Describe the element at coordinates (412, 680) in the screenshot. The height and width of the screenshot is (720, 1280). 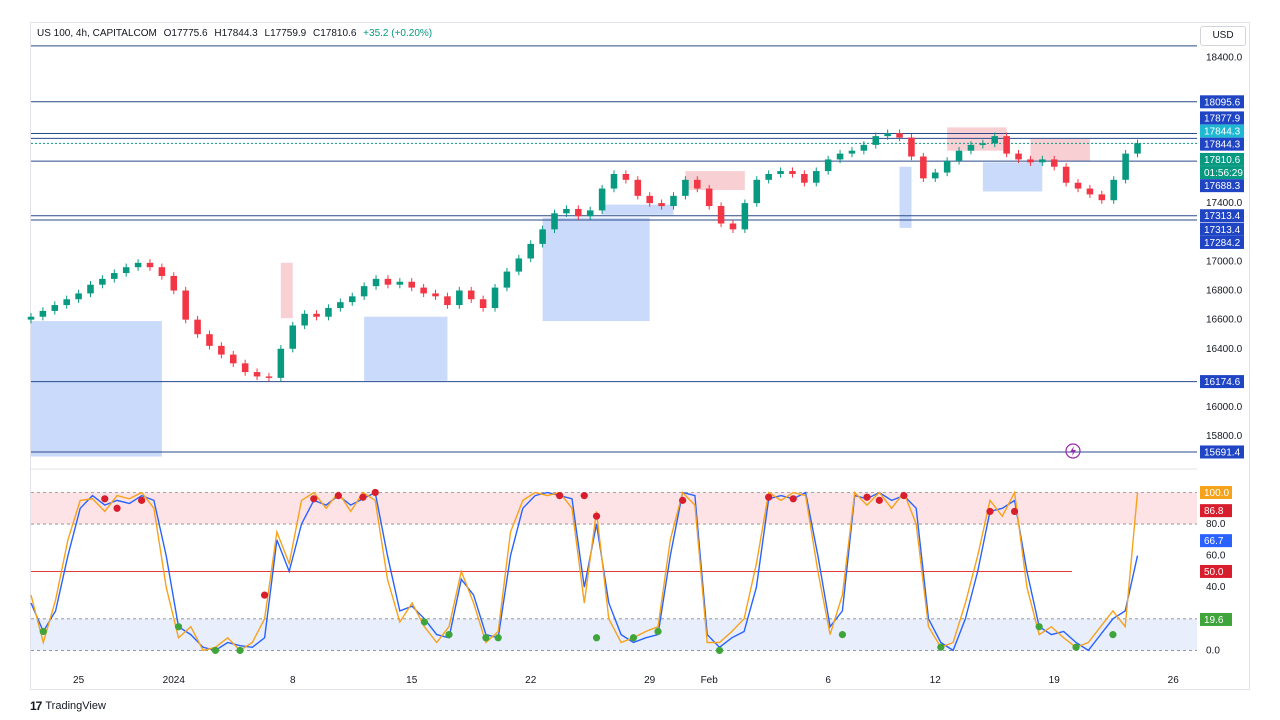
I see `date-tick-label: 15` at that location.